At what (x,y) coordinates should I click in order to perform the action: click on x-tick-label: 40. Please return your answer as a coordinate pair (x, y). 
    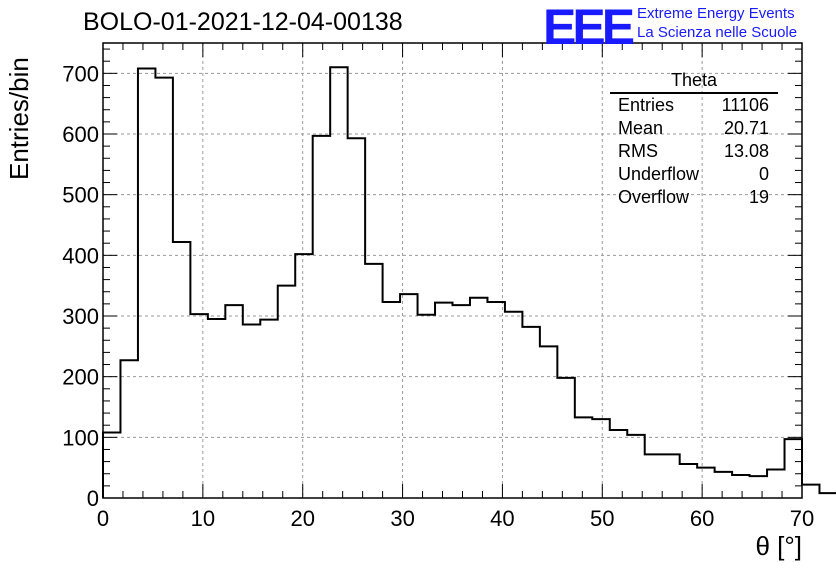
    Looking at the image, I should click on (502, 518).